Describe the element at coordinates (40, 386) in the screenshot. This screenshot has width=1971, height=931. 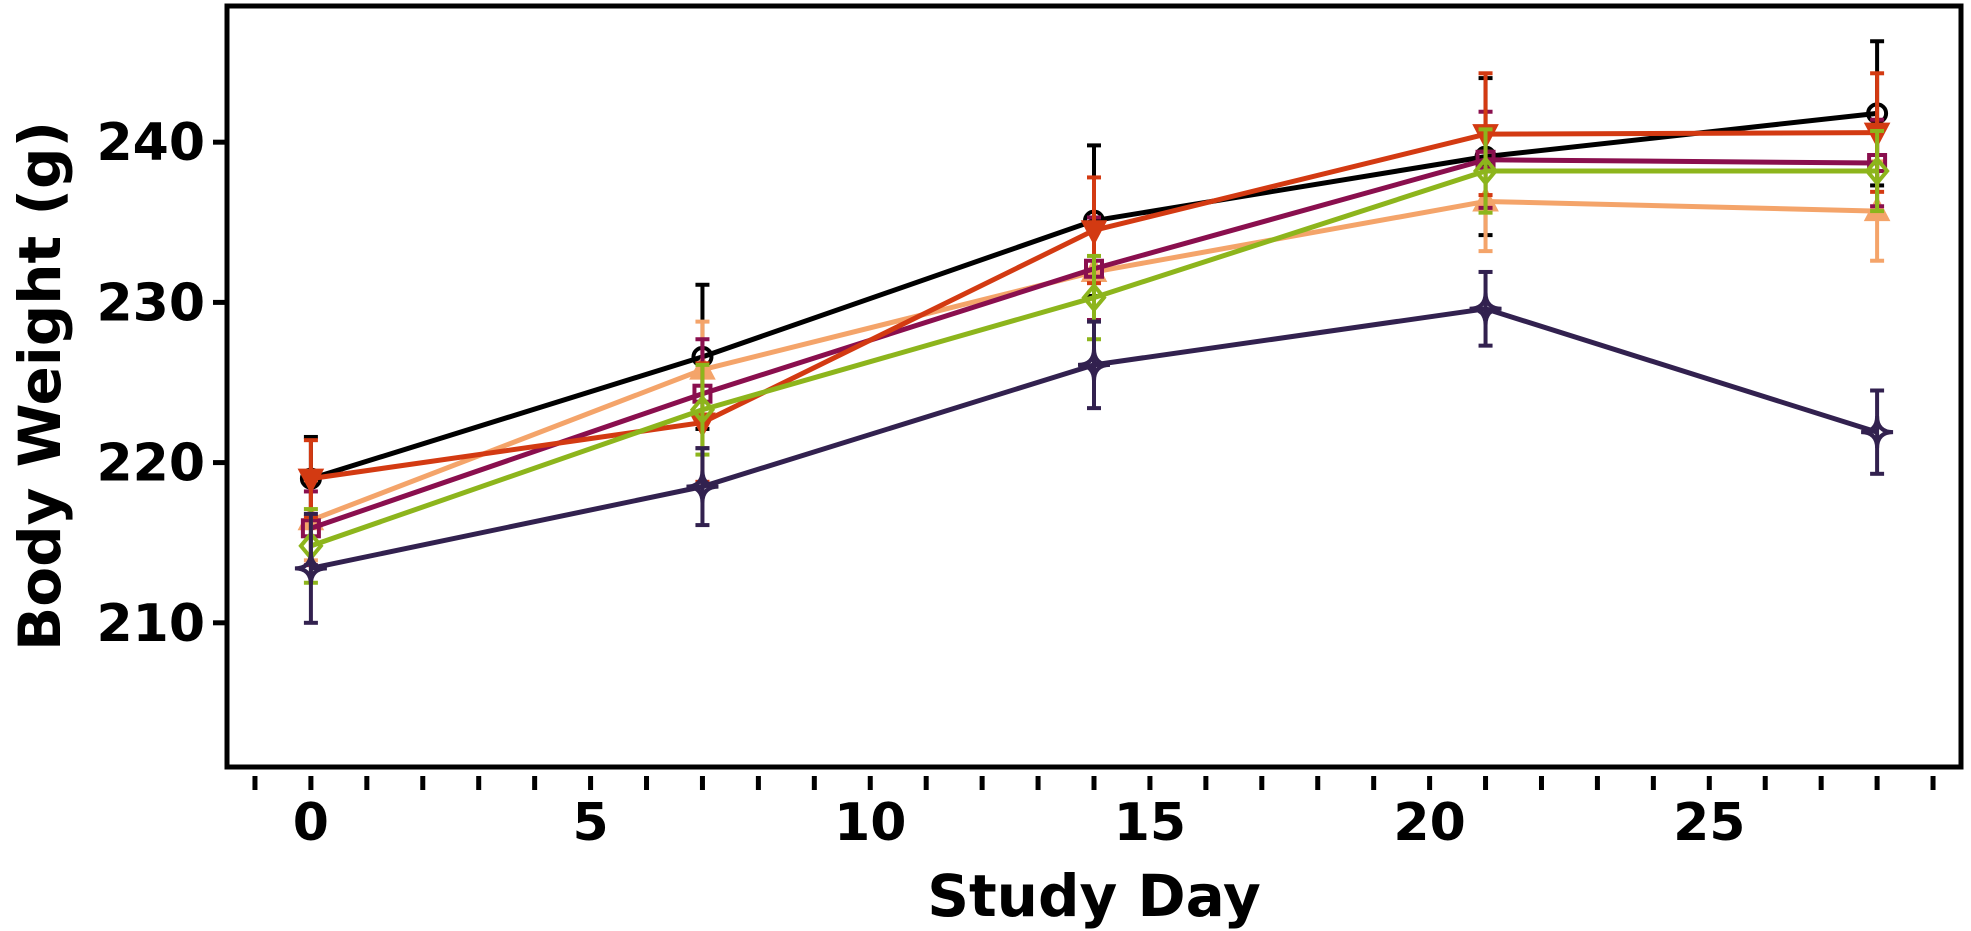
I see `y-axis-title: Body Weight (g)` at that location.